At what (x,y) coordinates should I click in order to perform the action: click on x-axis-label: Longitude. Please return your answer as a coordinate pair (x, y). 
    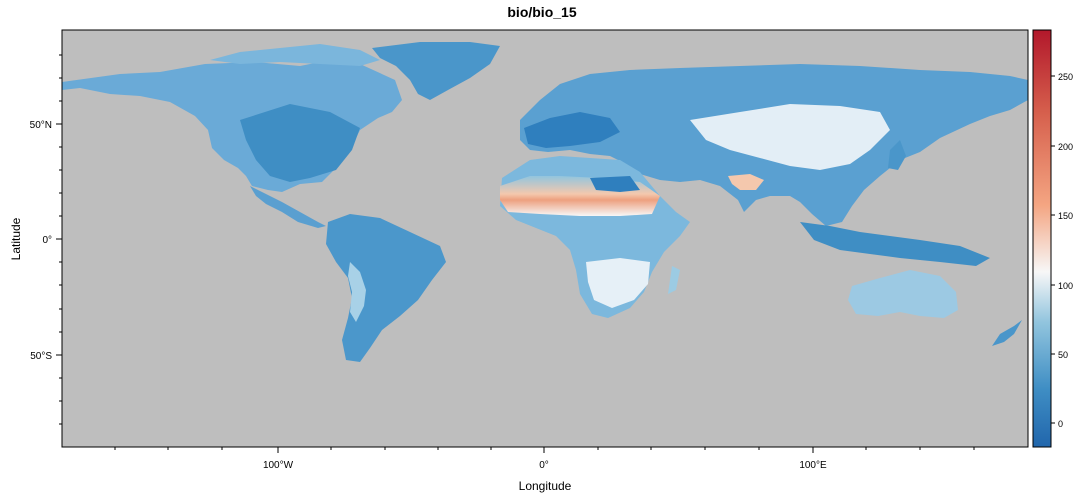
    Looking at the image, I should click on (545, 486).